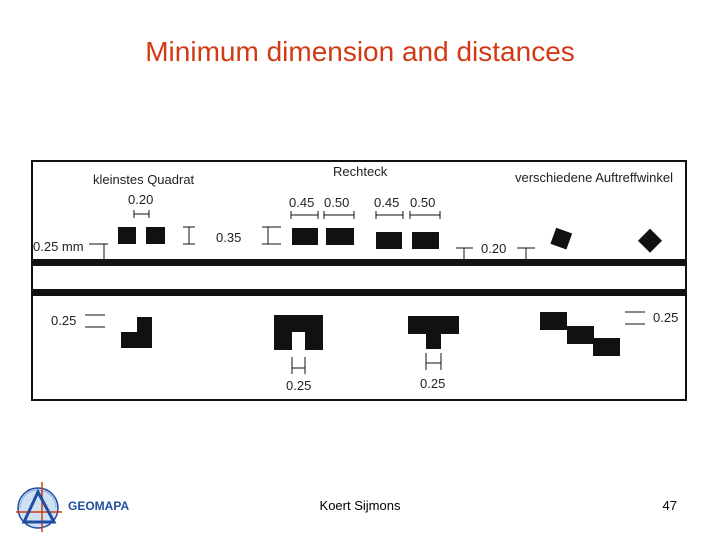 The width and height of the screenshot is (720, 540). Describe the element at coordinates (98, 506) in the screenshot. I see `logo-text: GEOMAPA` at that location.